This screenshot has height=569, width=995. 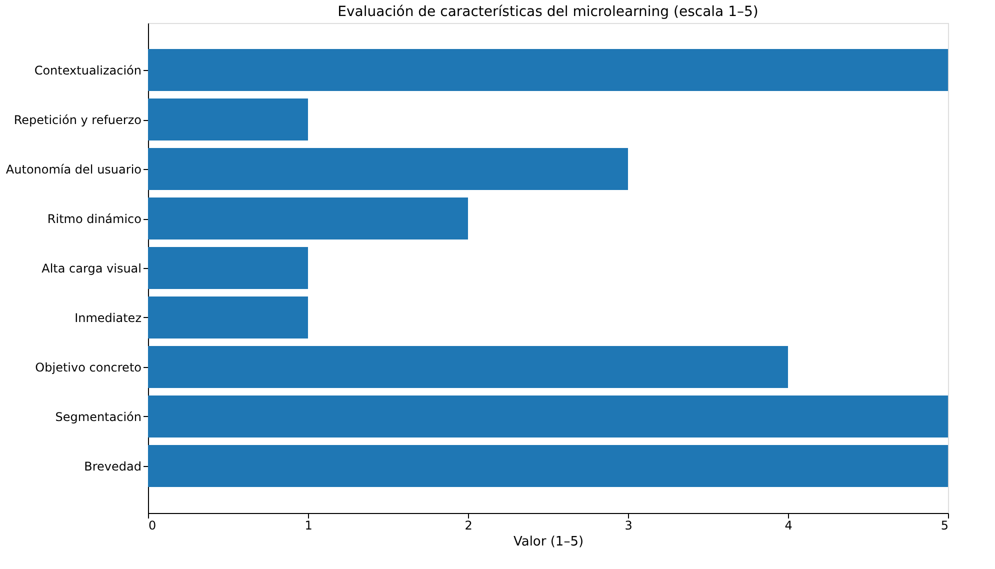 I want to click on x-tick-label: 5, so click(x=944, y=525).